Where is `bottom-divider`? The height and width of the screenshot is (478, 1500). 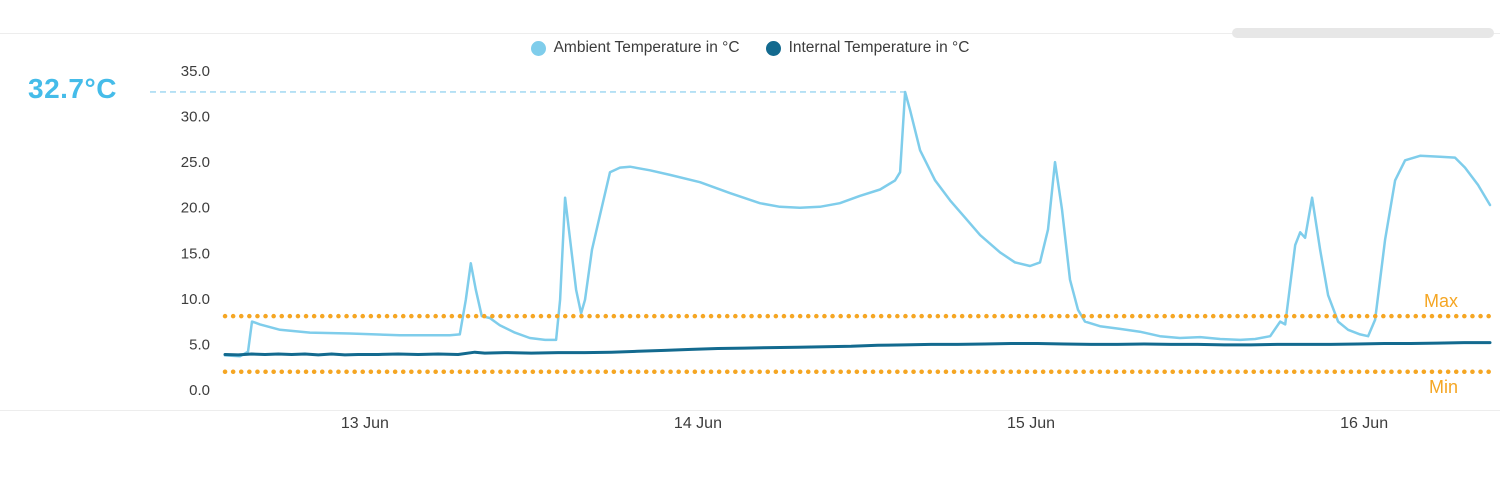
bottom-divider is located at coordinates (750, 410).